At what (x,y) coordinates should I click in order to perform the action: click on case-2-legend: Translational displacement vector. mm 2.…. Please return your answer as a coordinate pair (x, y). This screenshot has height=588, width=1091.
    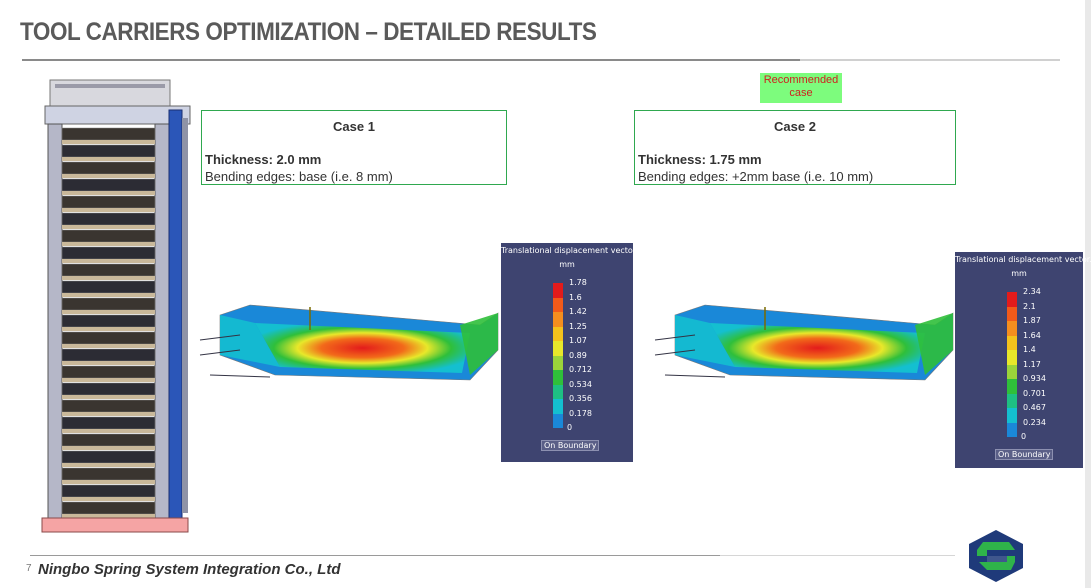
    Looking at the image, I should click on (1023, 360).